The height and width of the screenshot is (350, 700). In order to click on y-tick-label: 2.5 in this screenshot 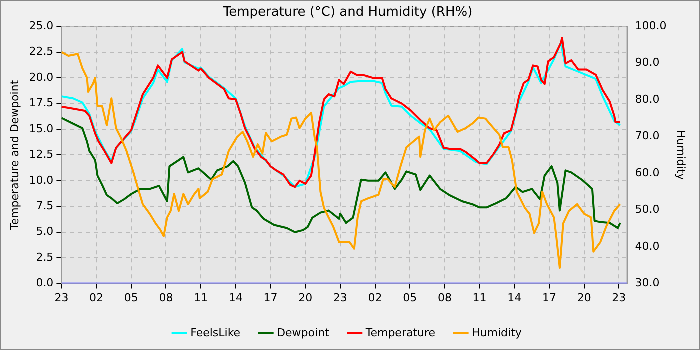, I will do `click(45, 257)`.